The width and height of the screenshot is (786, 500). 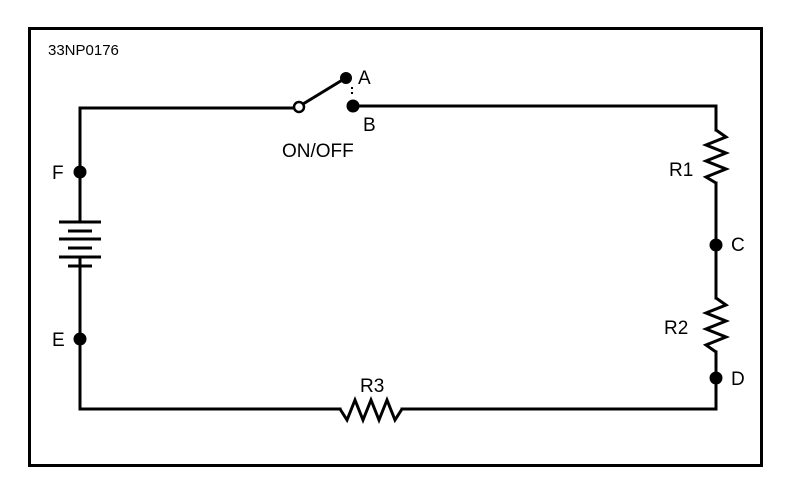 I want to click on switch-pivot, so click(x=299, y=107).